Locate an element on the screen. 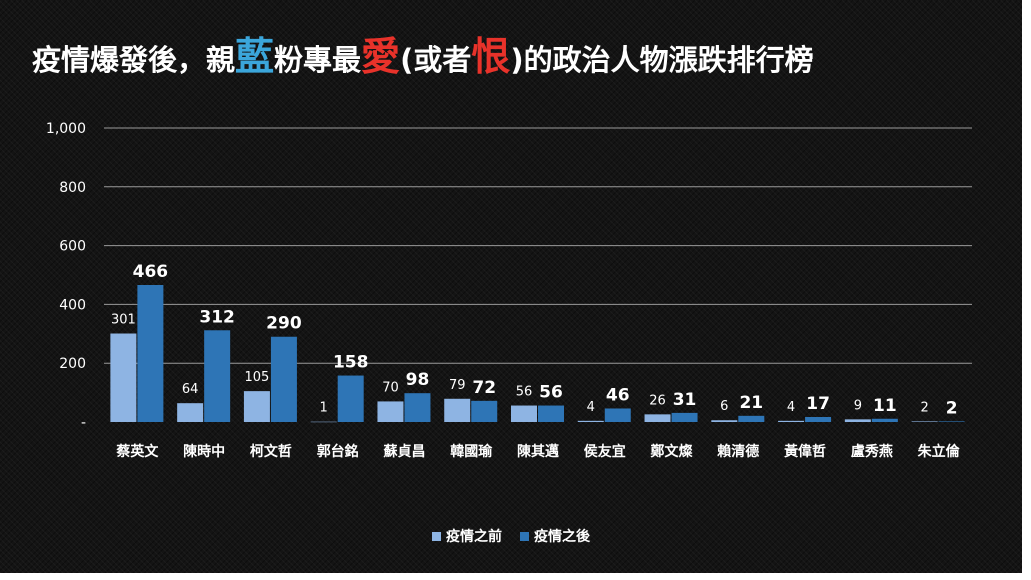  data-label-before: 2 is located at coordinates (924, 407).